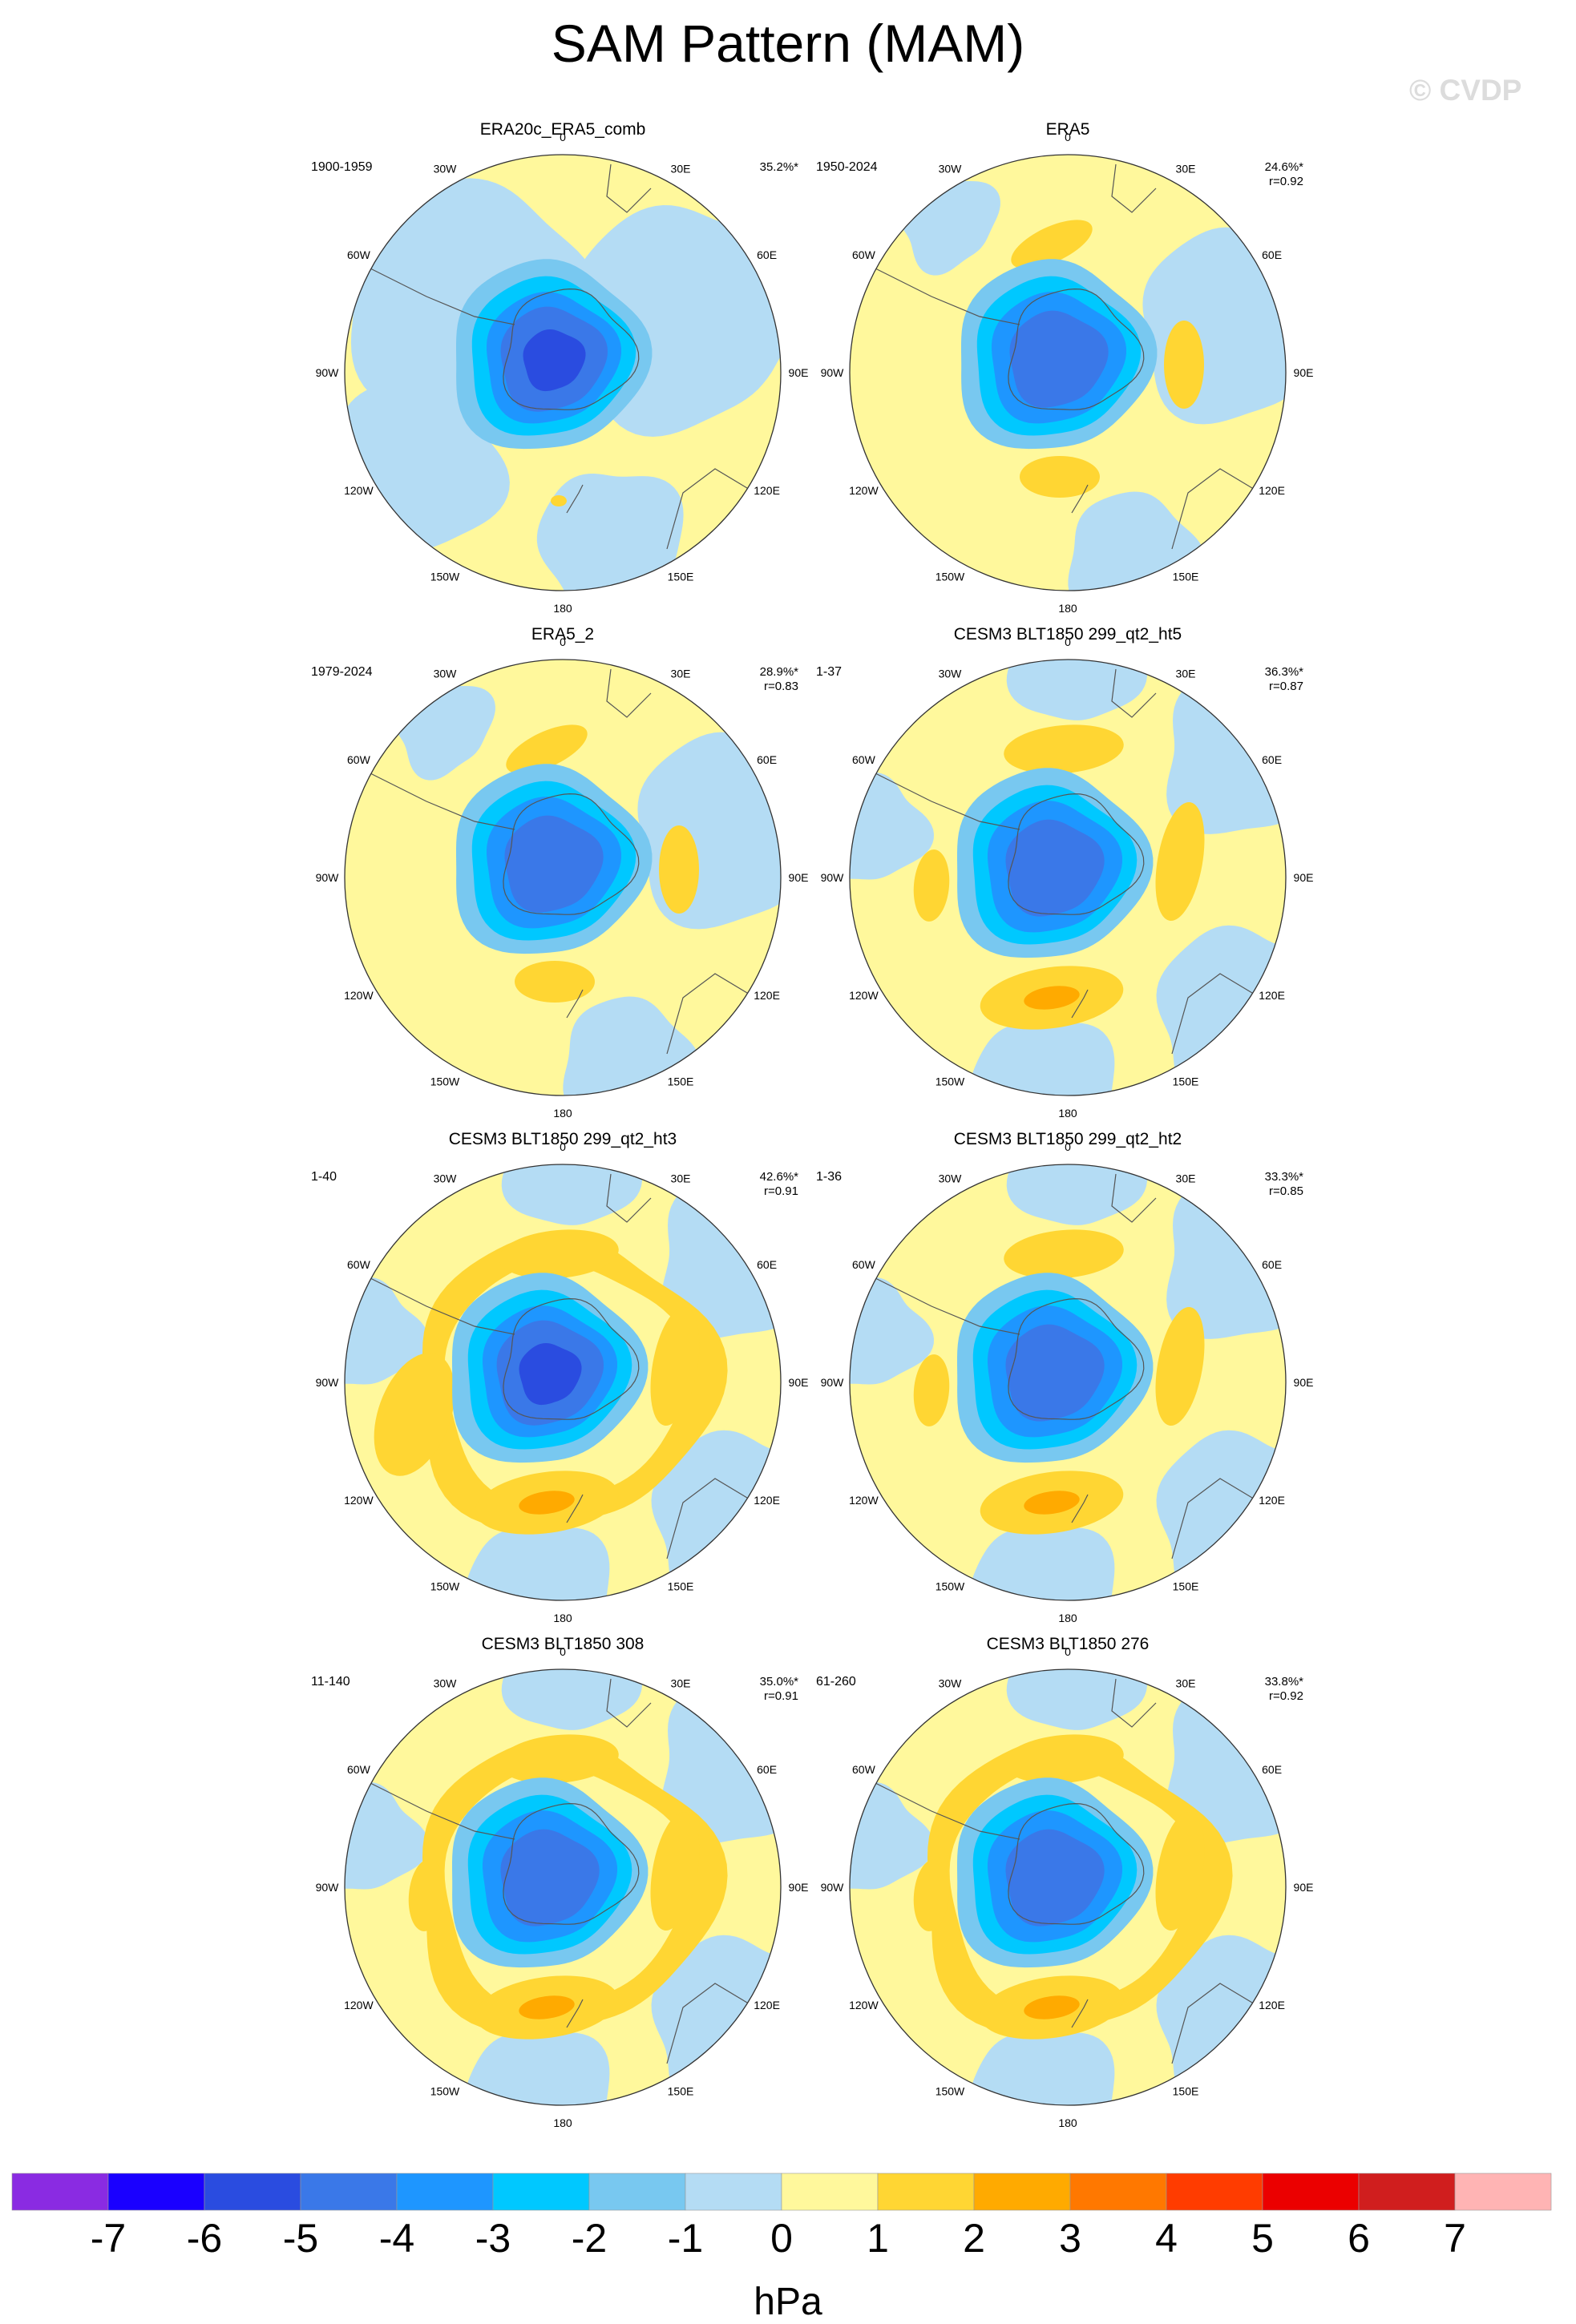 This screenshot has width=1576, height=2324. What do you see at coordinates (1286, 1191) in the screenshot?
I see `panel-pattern-correlation: r=0.85` at bounding box center [1286, 1191].